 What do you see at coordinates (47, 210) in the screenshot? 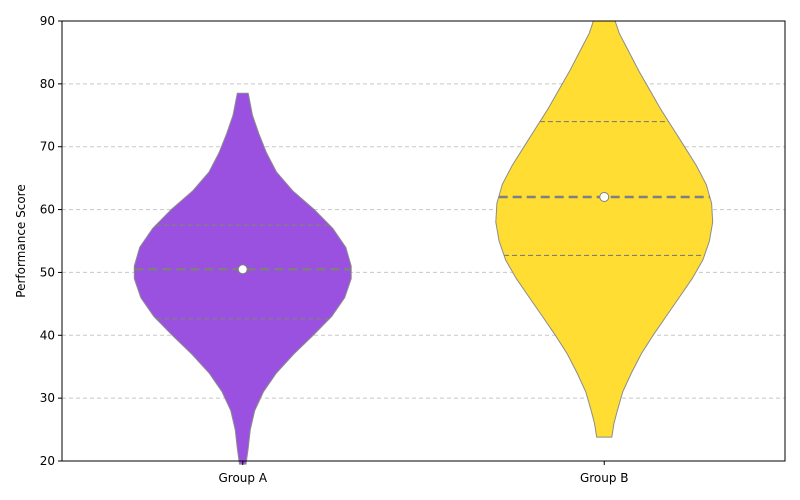
I see `y-tick-label: 60` at bounding box center [47, 210].